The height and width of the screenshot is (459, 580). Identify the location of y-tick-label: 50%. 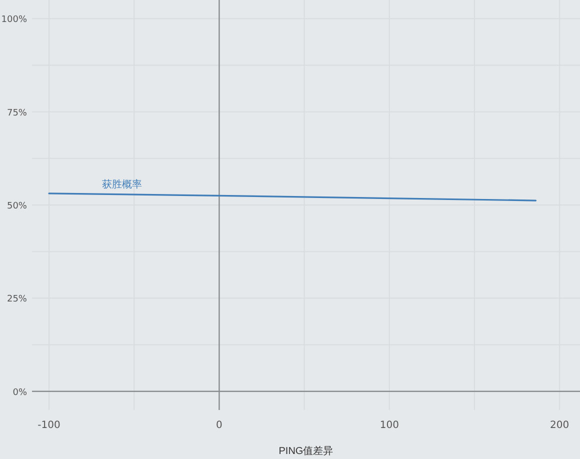
(17, 207).